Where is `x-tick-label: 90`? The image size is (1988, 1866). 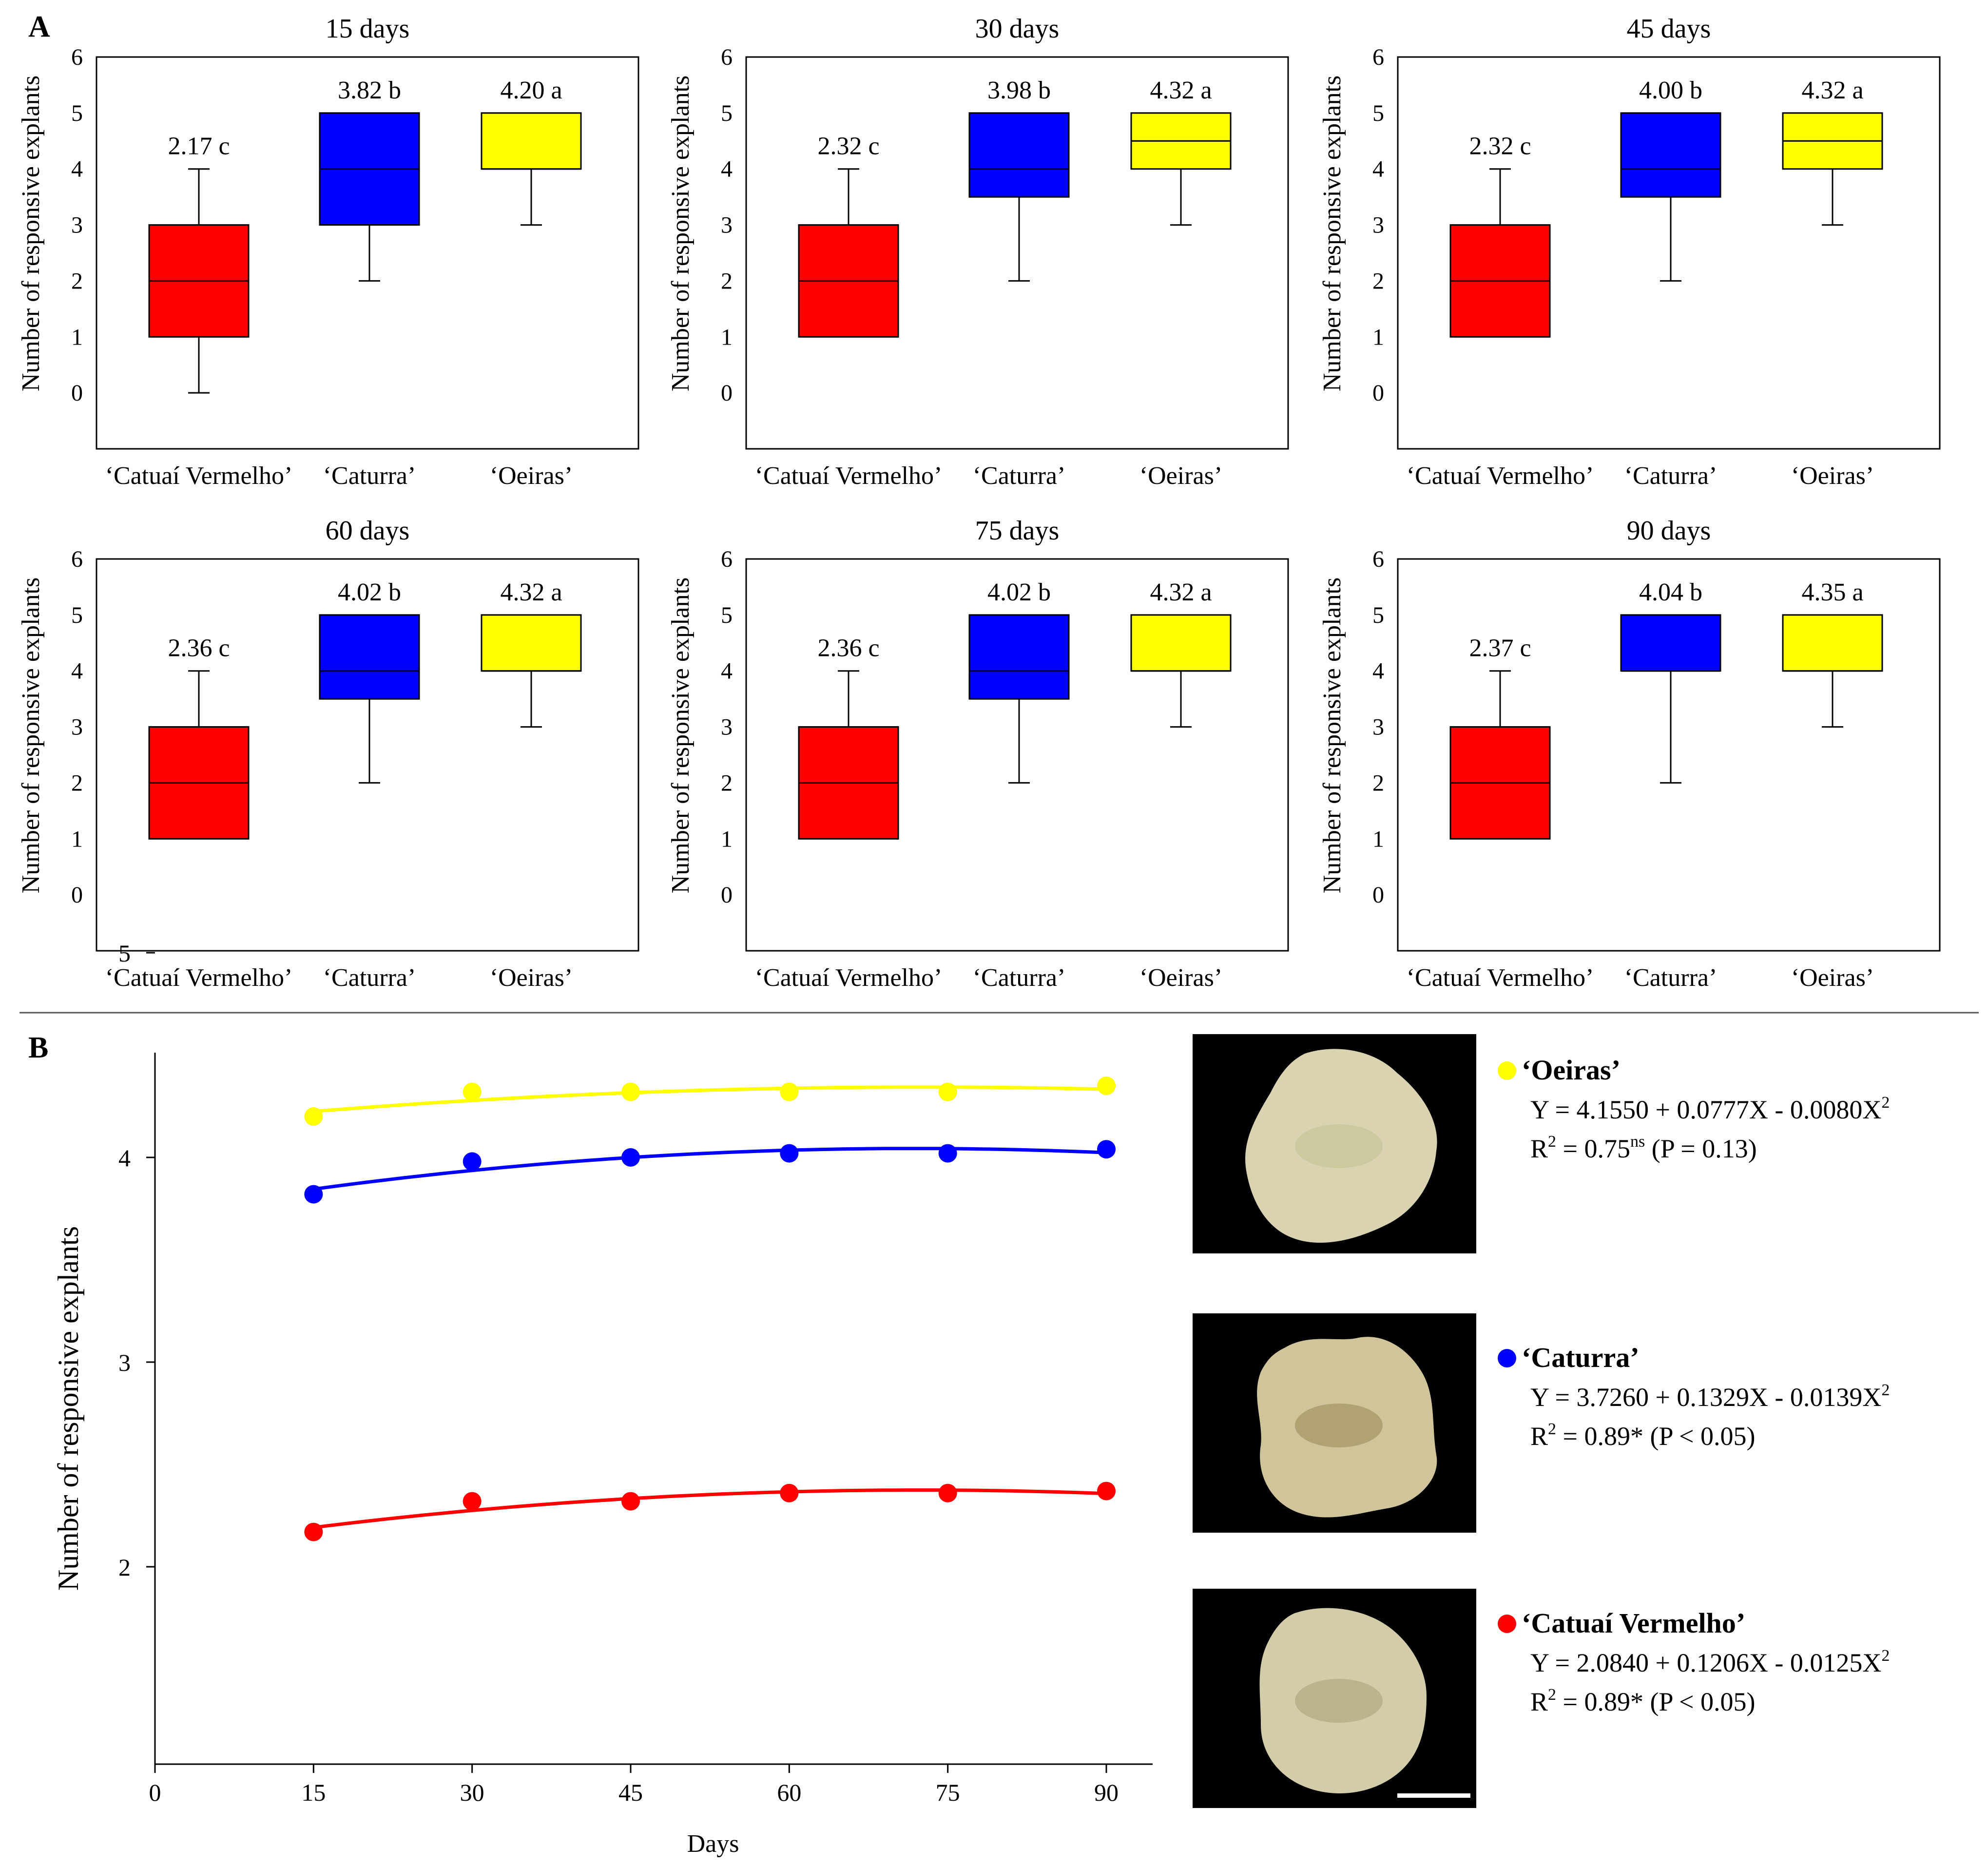
x-tick-label: 90 is located at coordinates (1106, 1793).